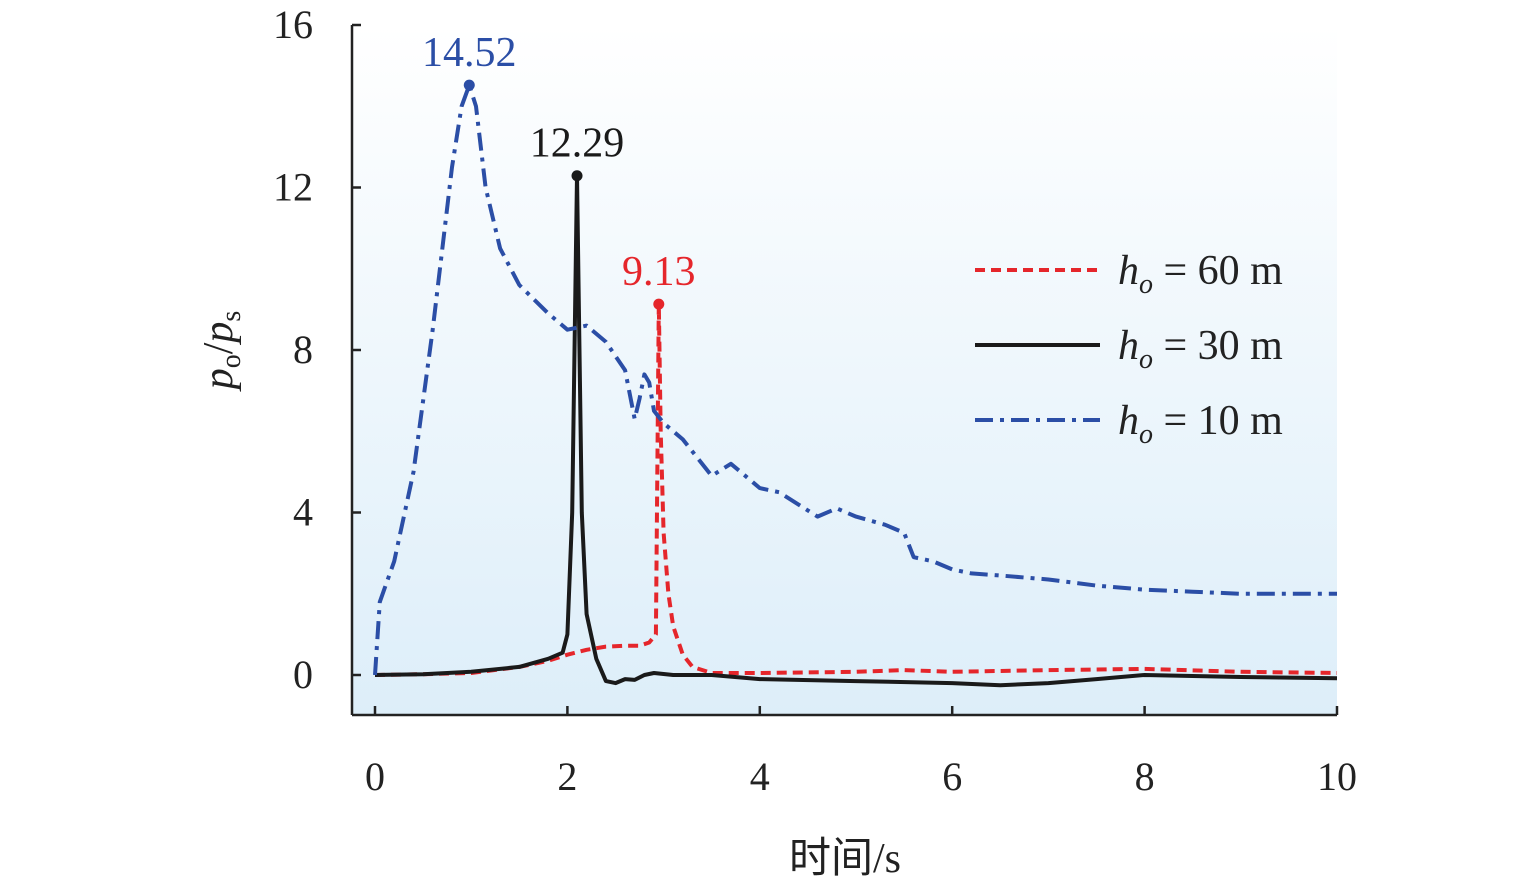 The width and height of the screenshot is (1535, 892). I want to click on x-tick-label: 8, so click(1145, 776).